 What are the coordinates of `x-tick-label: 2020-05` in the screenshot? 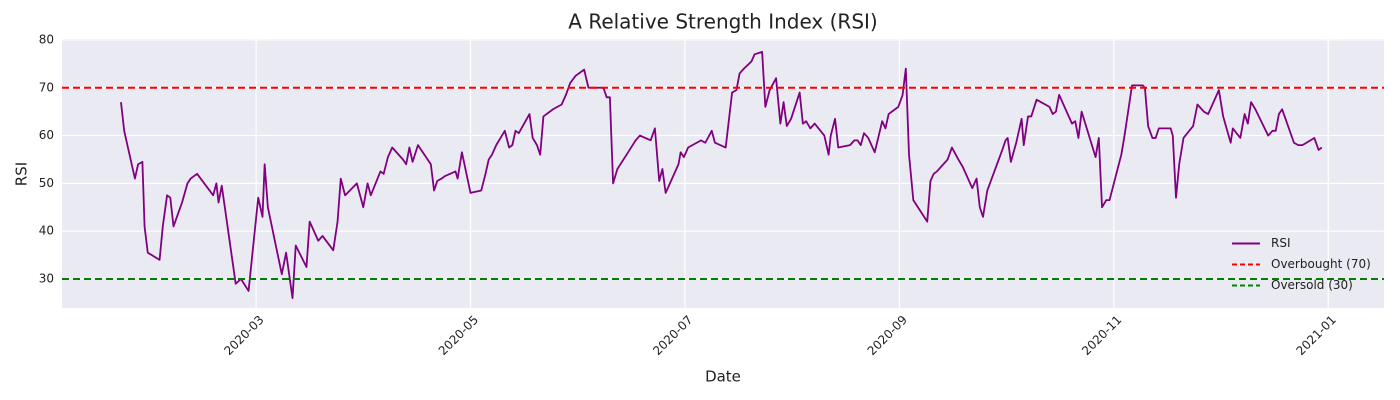 It's located at (458, 335).